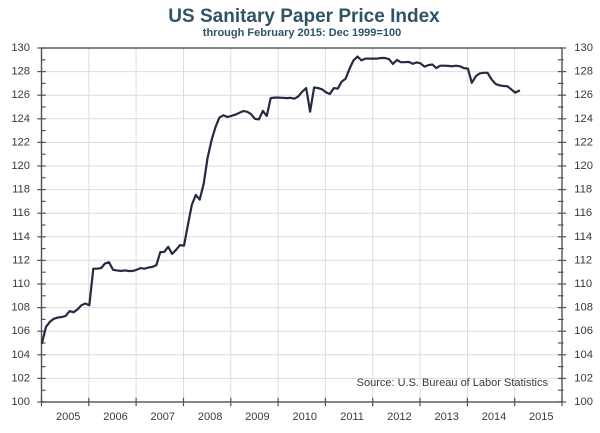  Describe the element at coordinates (305, 417) in the screenshot. I see `svg-text: 2010` at that location.